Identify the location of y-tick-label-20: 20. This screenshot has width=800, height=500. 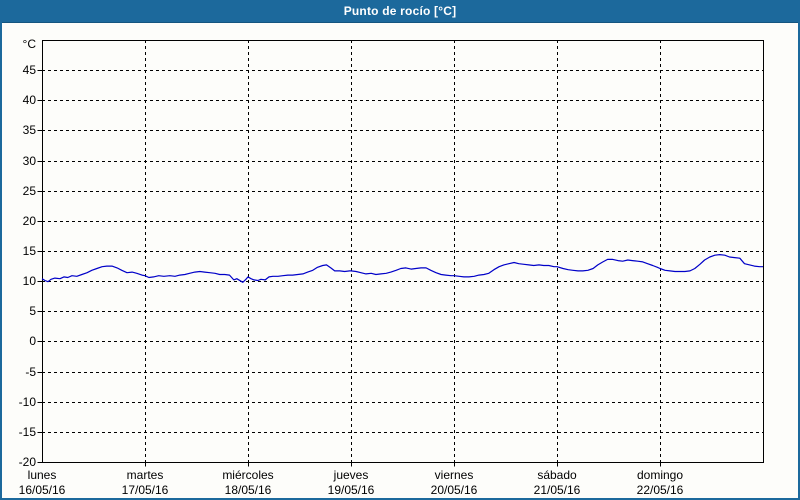
(29, 220).